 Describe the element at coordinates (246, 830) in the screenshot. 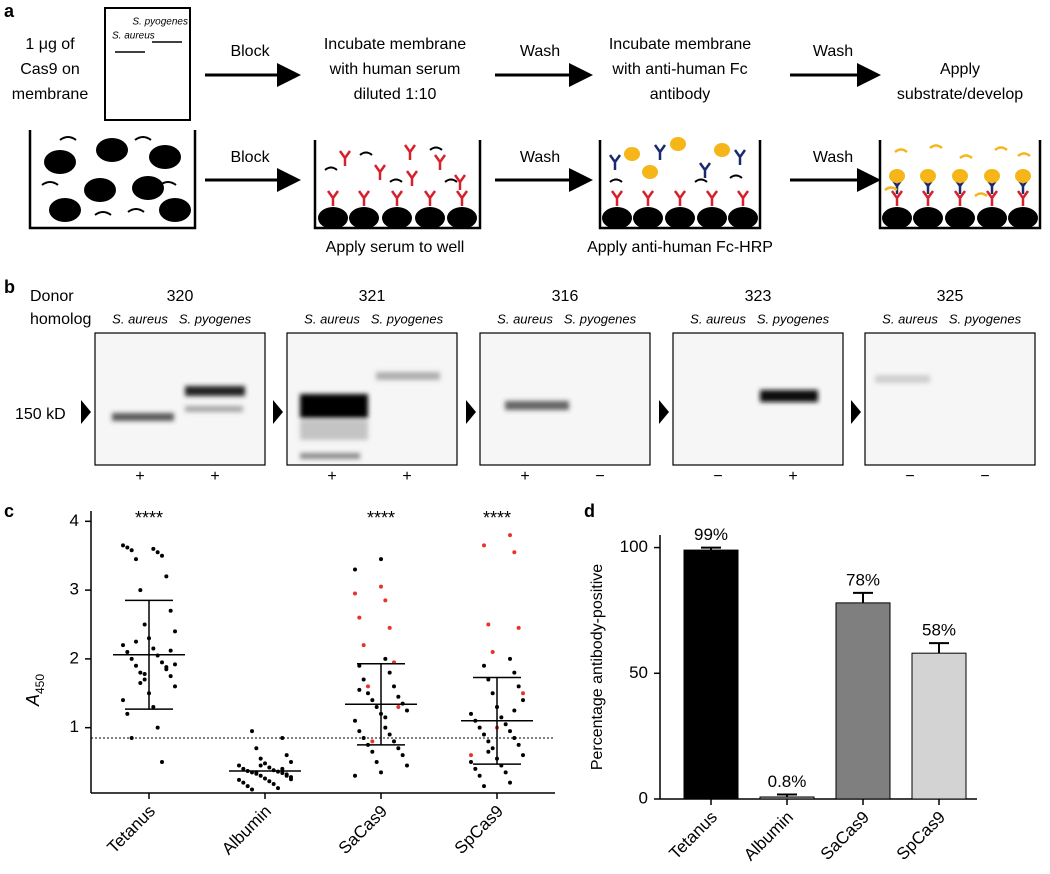

I see `x-tick-label: Albumin` at that location.